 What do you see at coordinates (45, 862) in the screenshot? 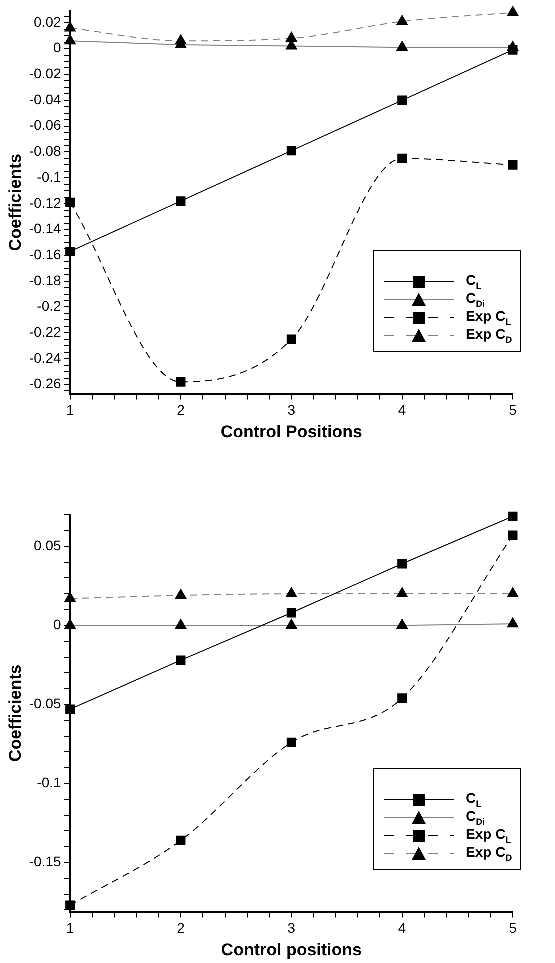
I see `y-tick-label: -0.15` at bounding box center [45, 862].